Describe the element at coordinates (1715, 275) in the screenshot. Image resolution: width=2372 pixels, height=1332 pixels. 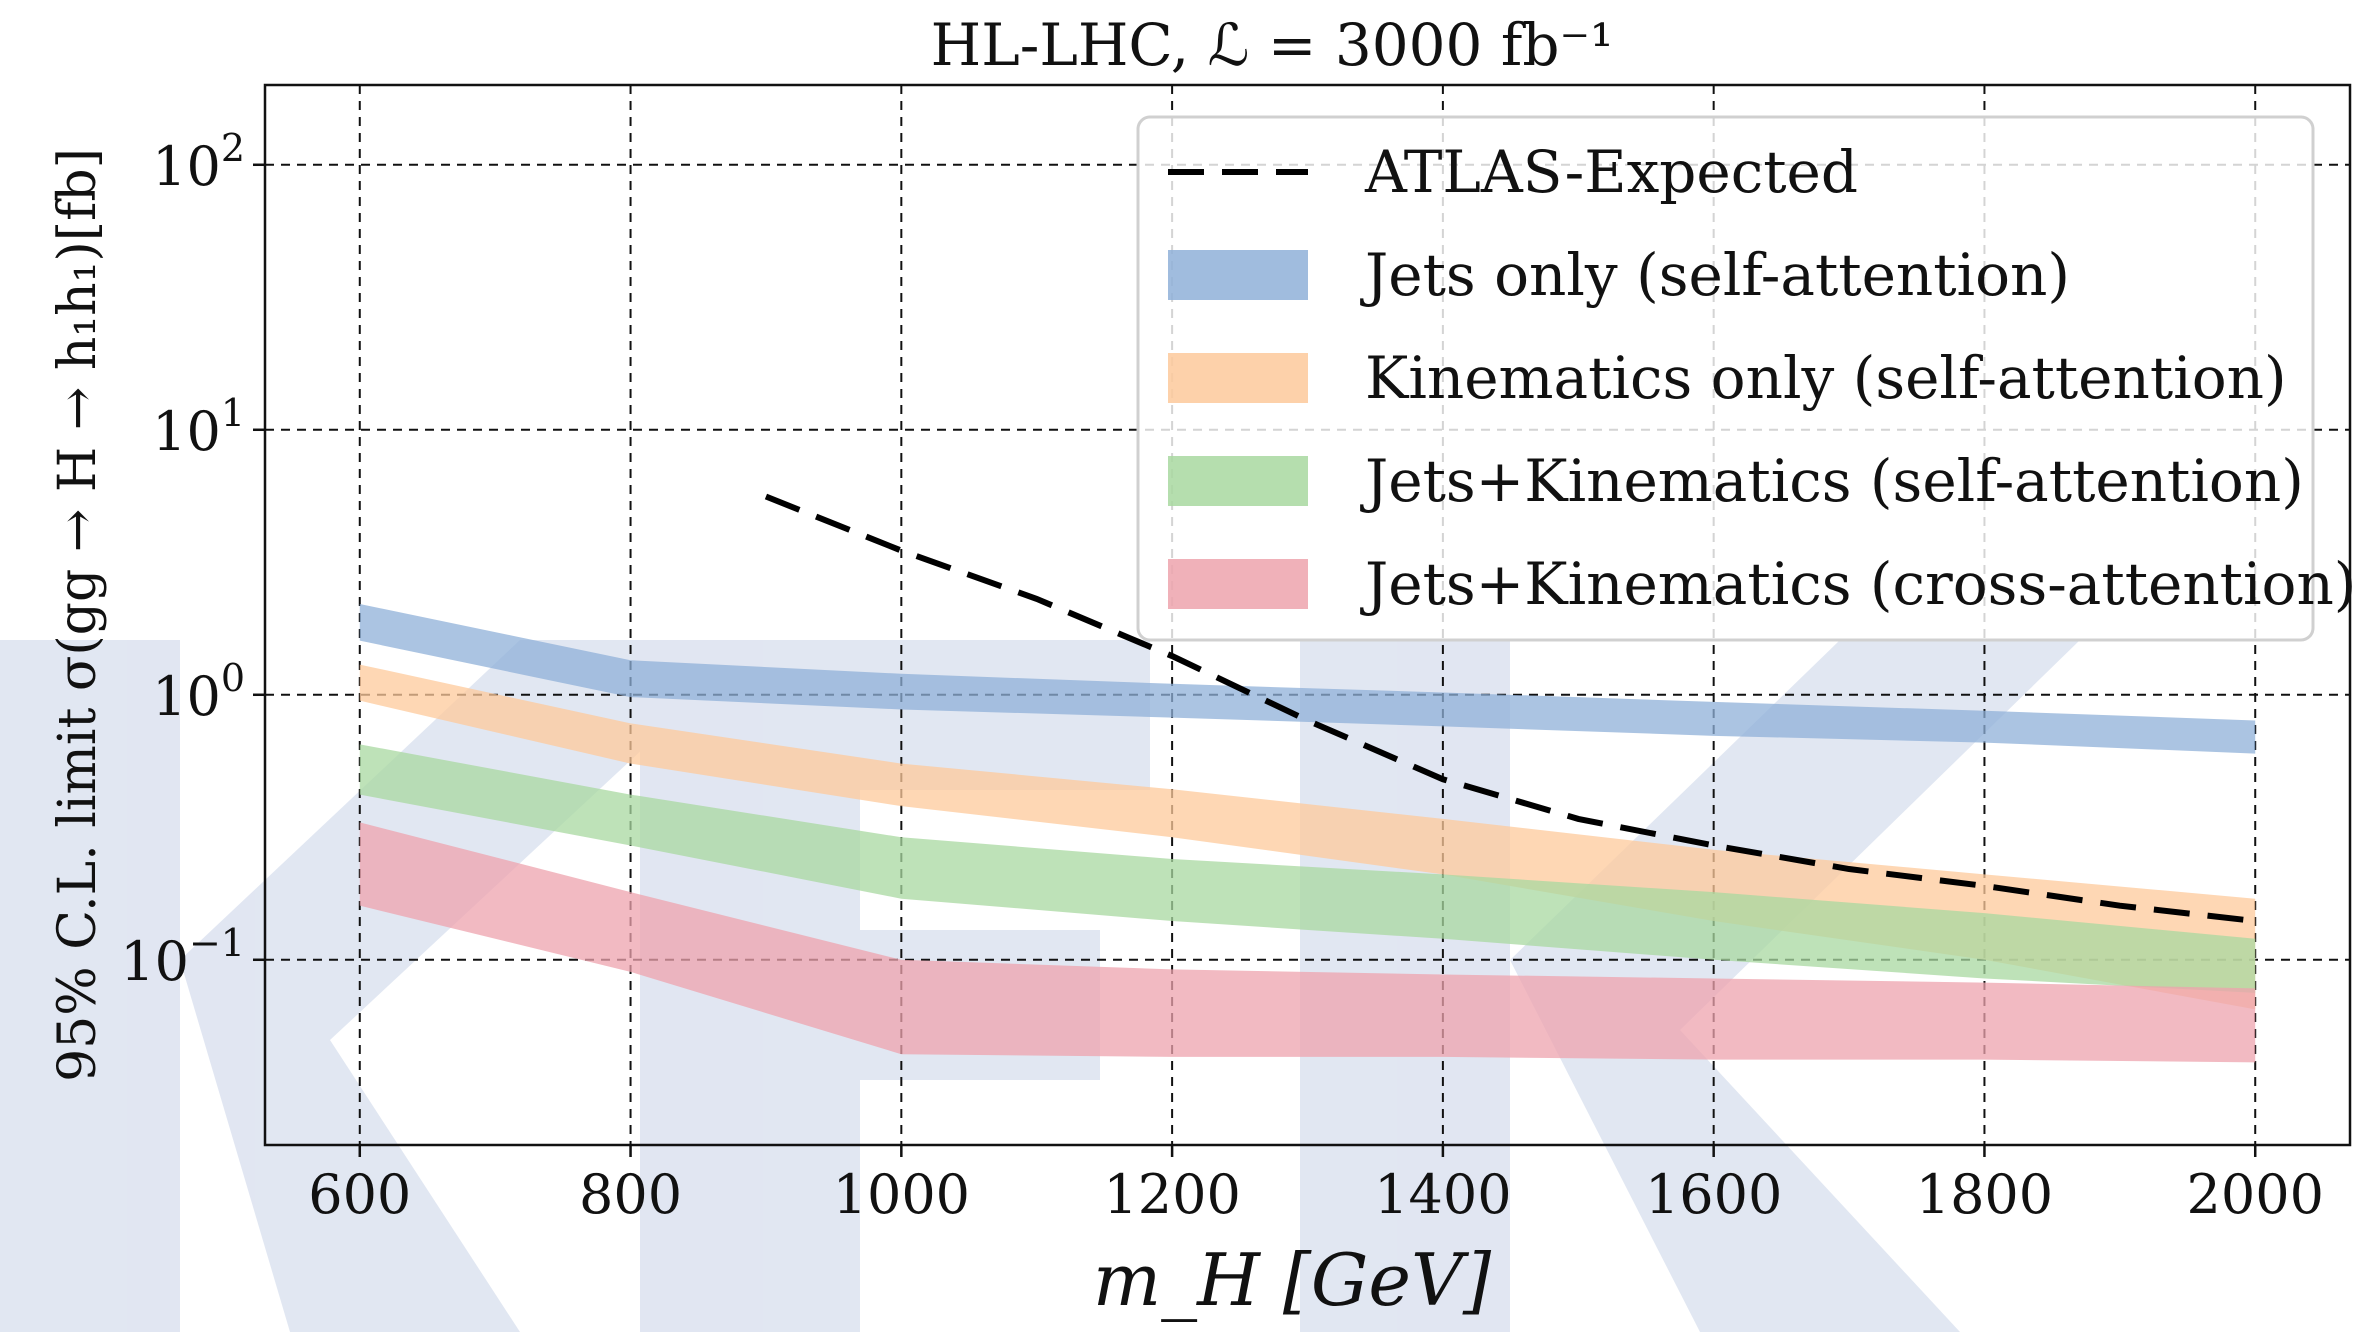
I see `legend-label: Jets only (self-attention)` at that location.